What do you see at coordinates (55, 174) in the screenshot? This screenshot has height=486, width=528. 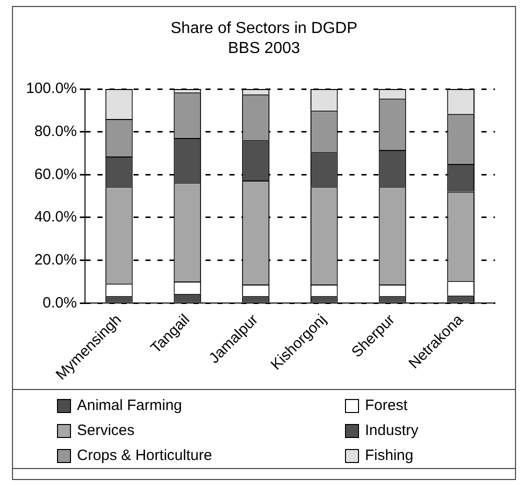 I see `y-tick-label: 60.0%` at bounding box center [55, 174].